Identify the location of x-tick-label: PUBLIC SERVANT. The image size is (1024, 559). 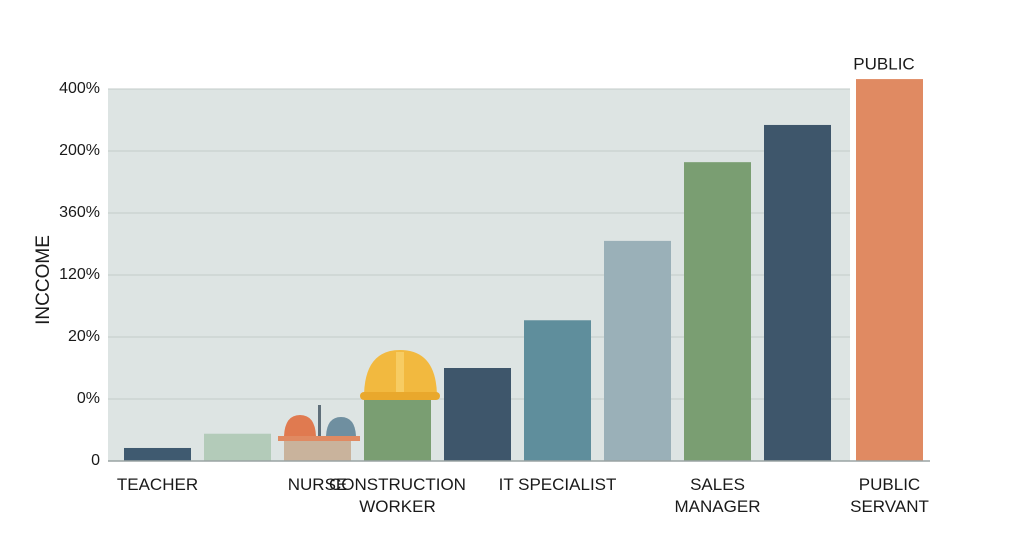
(889, 495).